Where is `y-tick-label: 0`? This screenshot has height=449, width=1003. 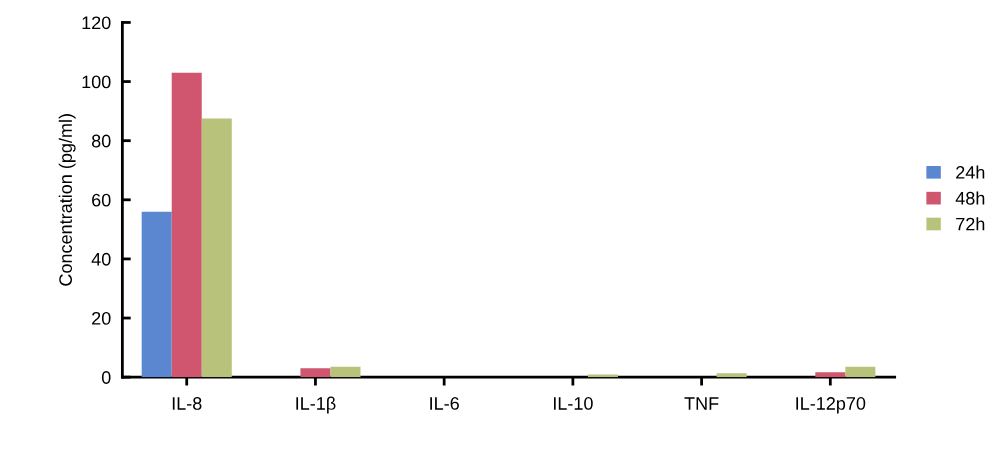
y-tick-label: 0 is located at coordinates (106, 377).